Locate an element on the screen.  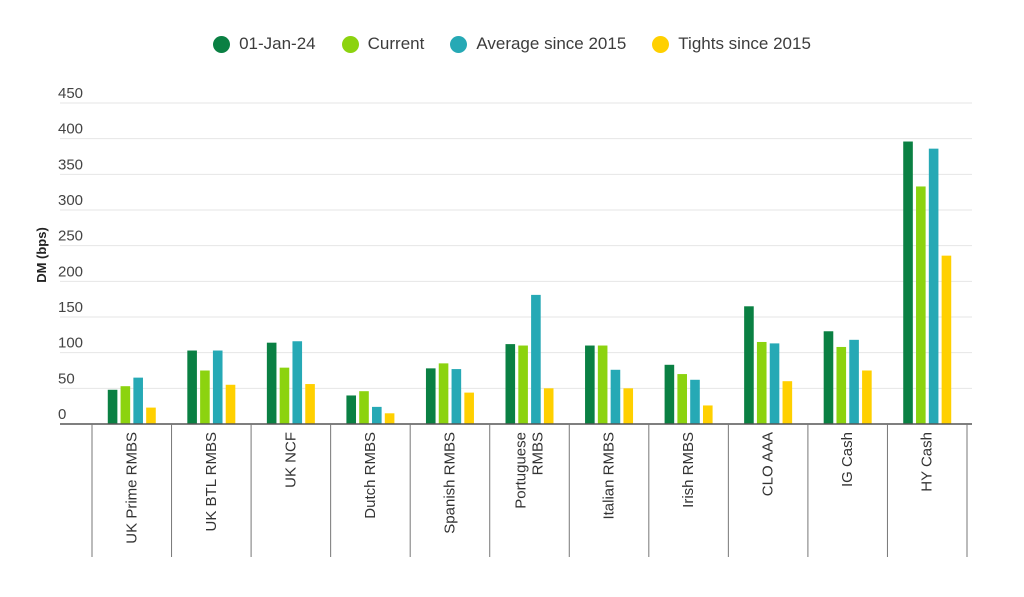
x-tick-label: Dutch RMBS is located at coordinates (370, 475).